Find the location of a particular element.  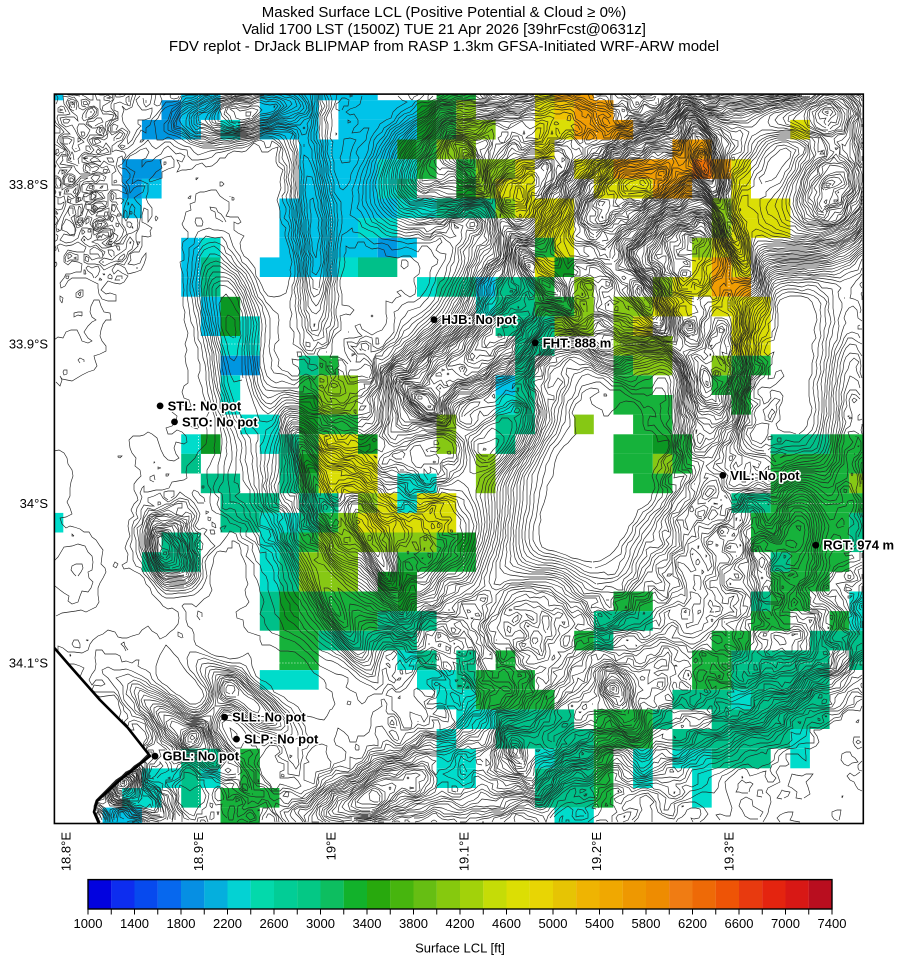

svg-text: 5800 is located at coordinates (646, 923).